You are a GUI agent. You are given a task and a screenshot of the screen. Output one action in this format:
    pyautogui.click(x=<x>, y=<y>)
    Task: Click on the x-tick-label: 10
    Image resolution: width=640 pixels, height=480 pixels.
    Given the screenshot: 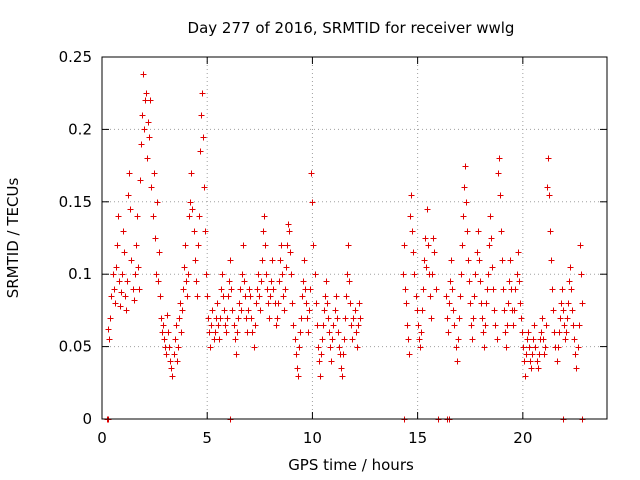 What is the action you would take?
    pyautogui.click(x=312, y=438)
    